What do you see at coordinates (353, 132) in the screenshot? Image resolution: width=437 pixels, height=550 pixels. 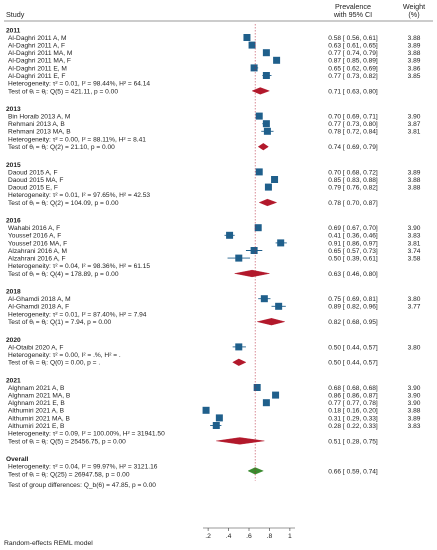 I see `estimate-text: 0.78 [ 0.72, 0.84]` at bounding box center [353, 132].